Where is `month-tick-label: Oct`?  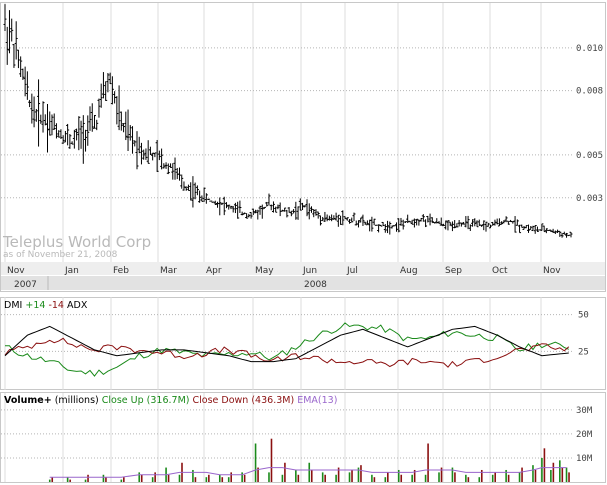 month-tick-label: Oct is located at coordinates (500, 271).